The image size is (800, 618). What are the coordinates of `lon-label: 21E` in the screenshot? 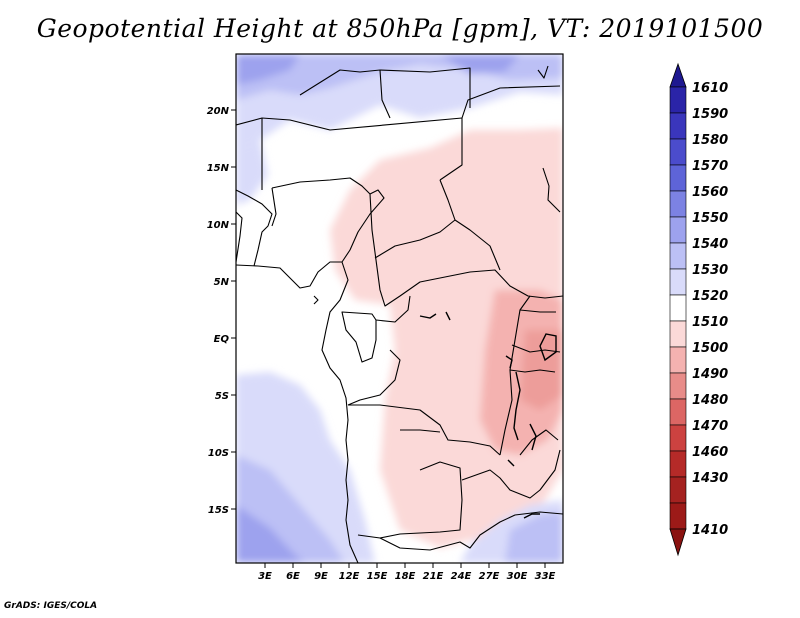 It's located at (433, 576).